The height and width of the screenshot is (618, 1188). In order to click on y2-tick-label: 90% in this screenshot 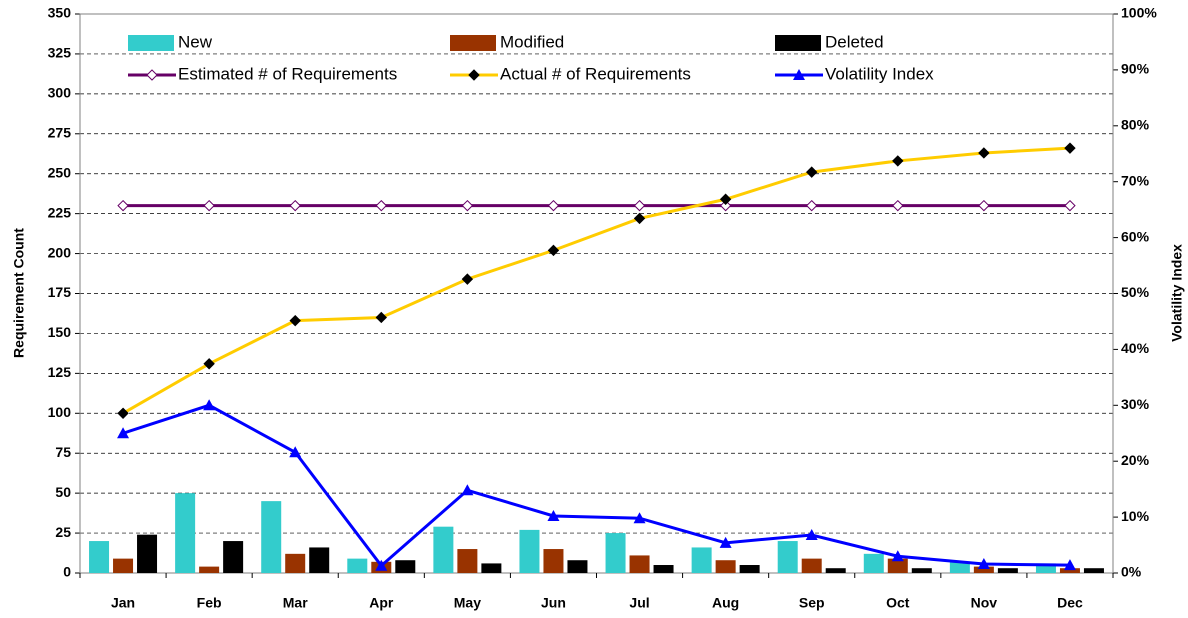, I will do `click(1135, 69)`.